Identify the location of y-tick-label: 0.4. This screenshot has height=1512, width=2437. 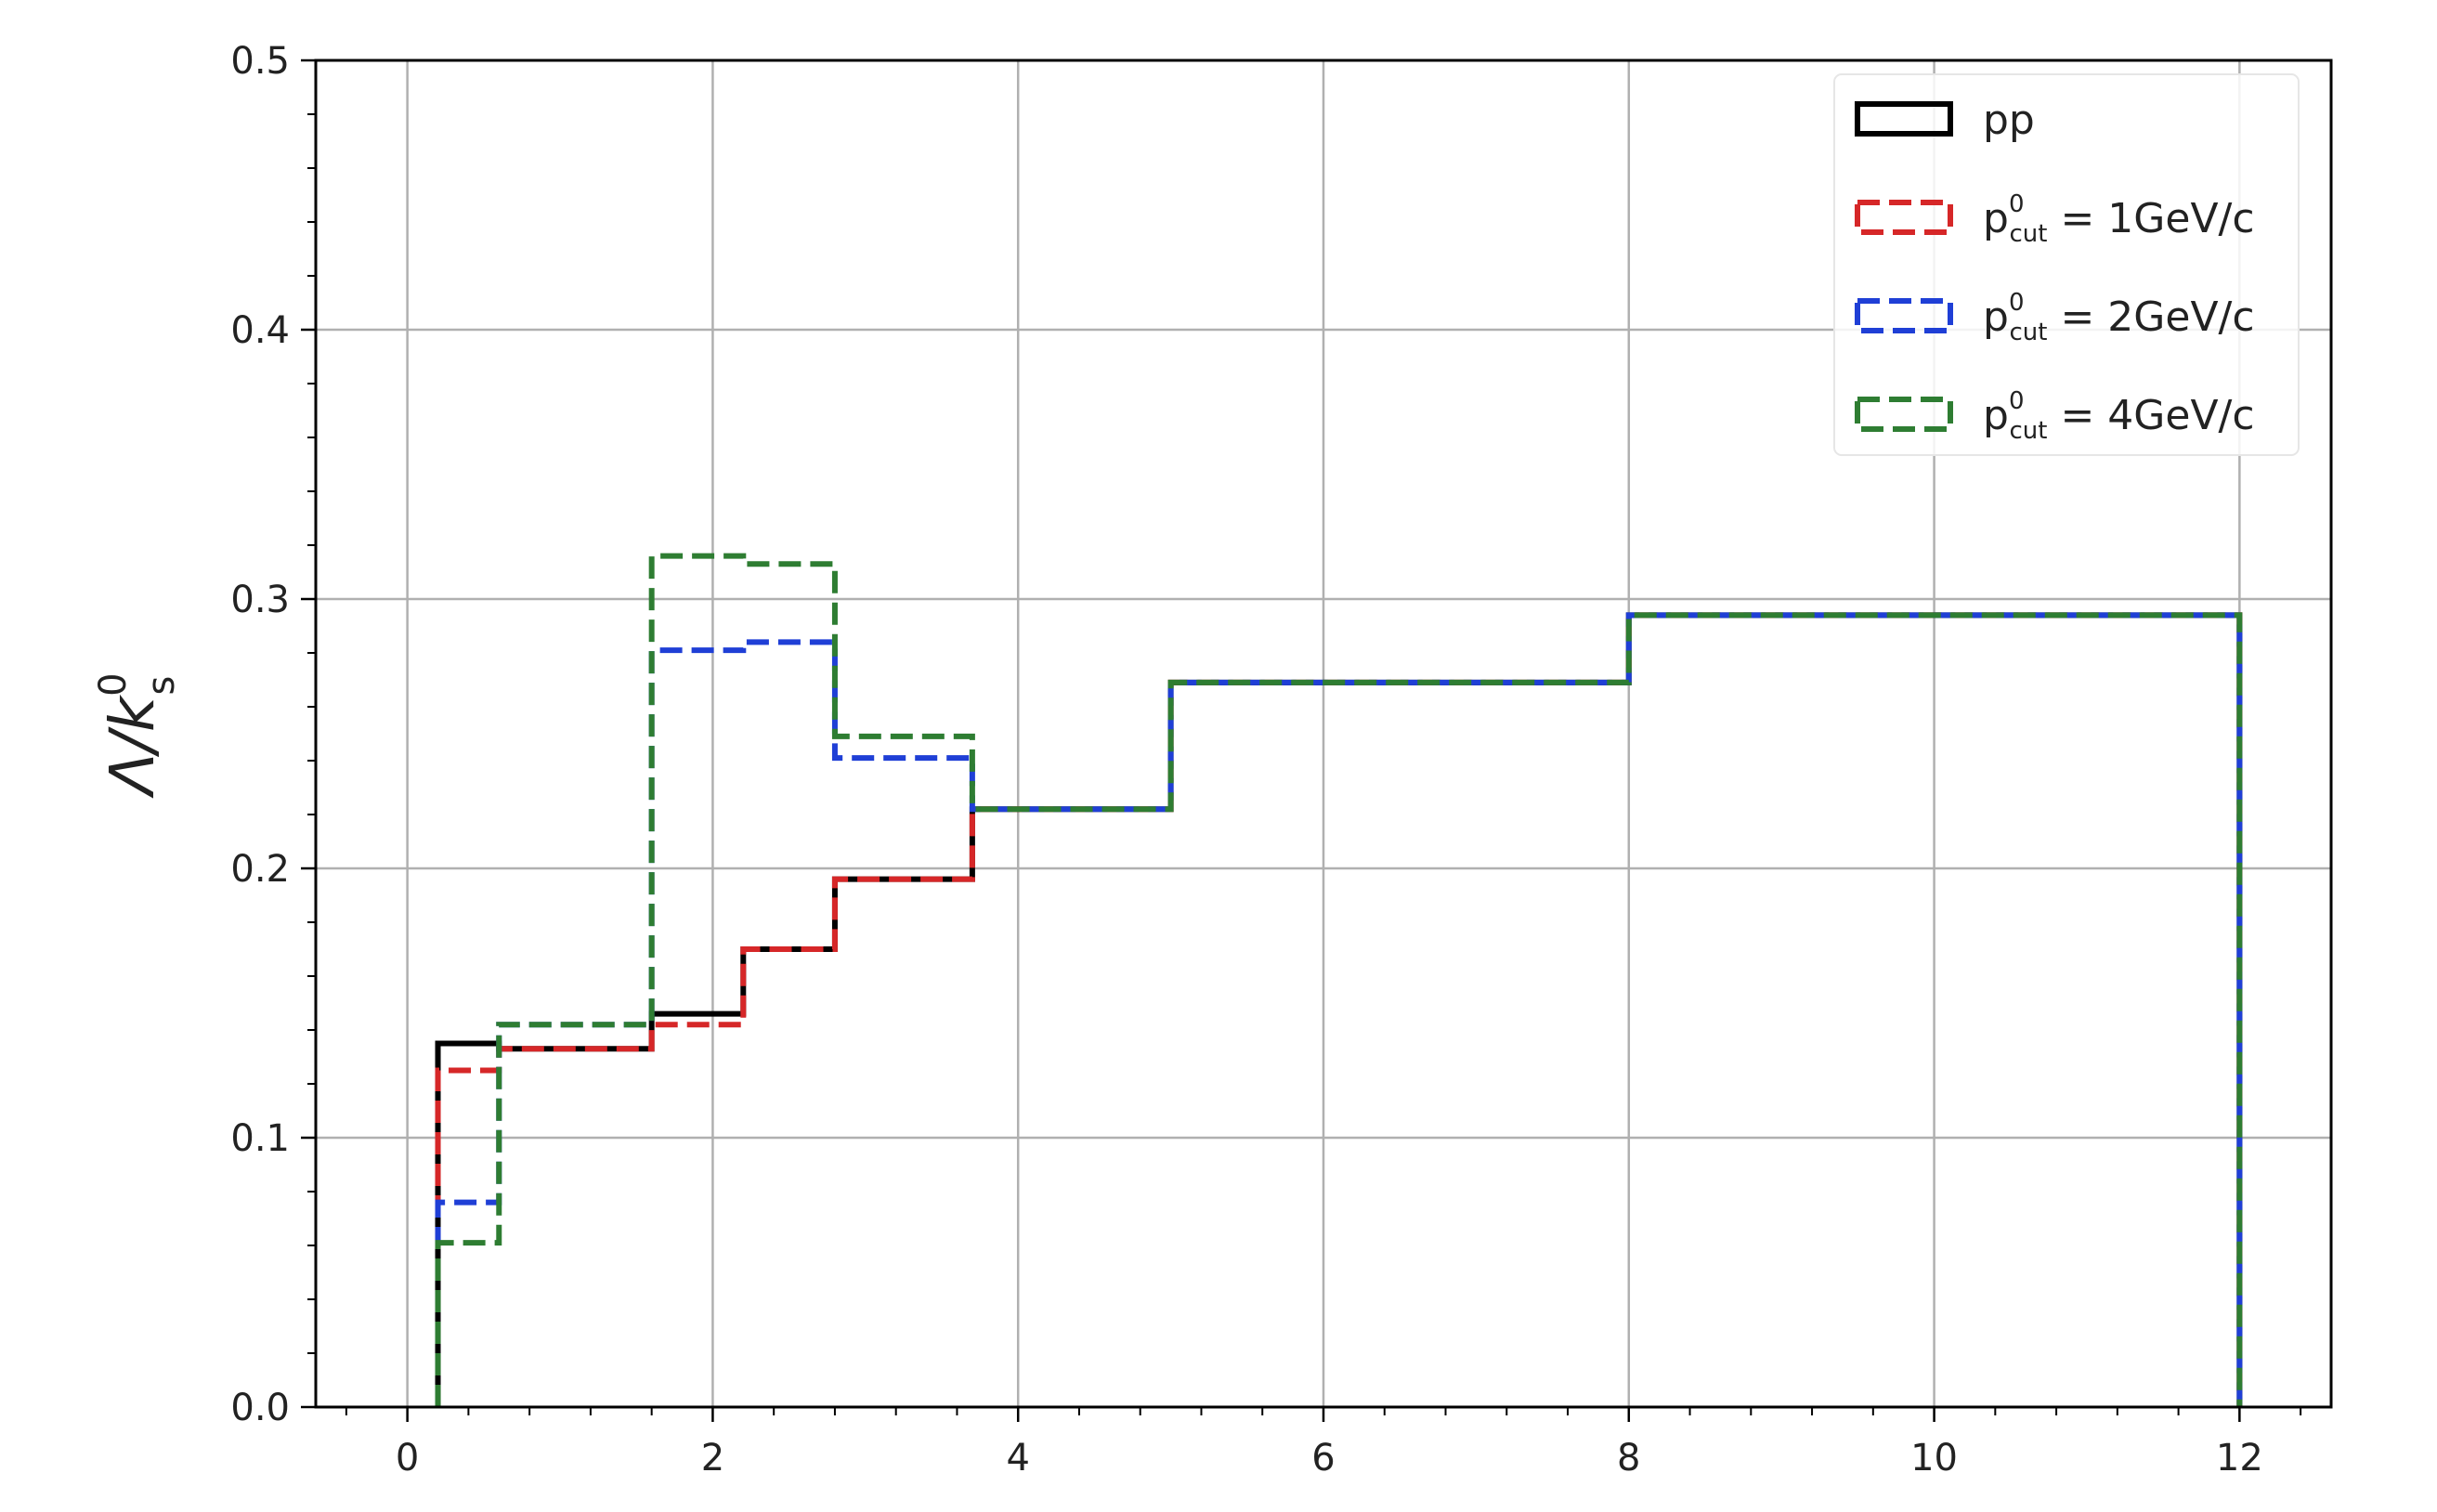
(260, 330).